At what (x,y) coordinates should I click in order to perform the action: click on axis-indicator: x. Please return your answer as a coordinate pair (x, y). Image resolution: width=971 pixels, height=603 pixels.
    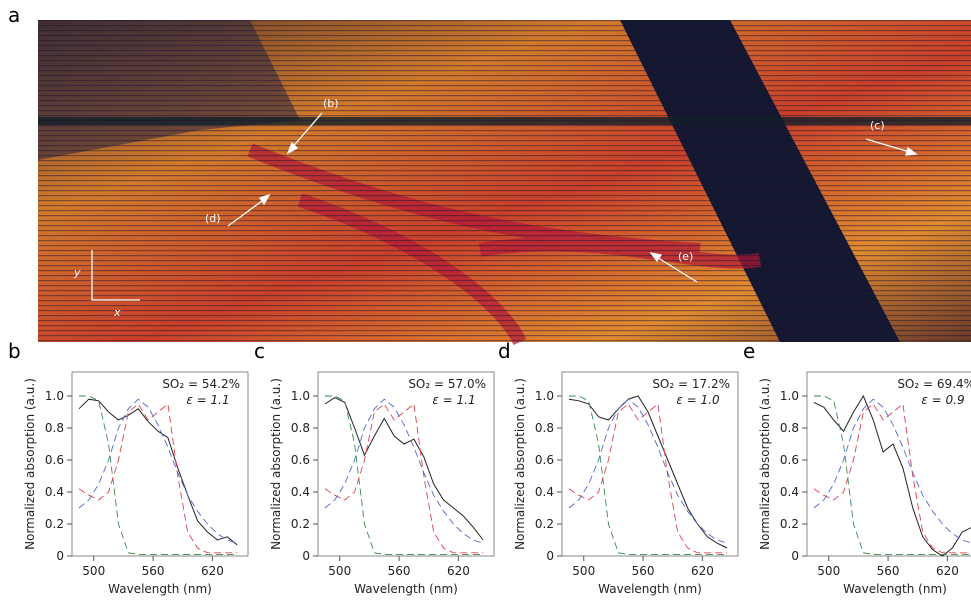
    Looking at the image, I should click on (117, 312).